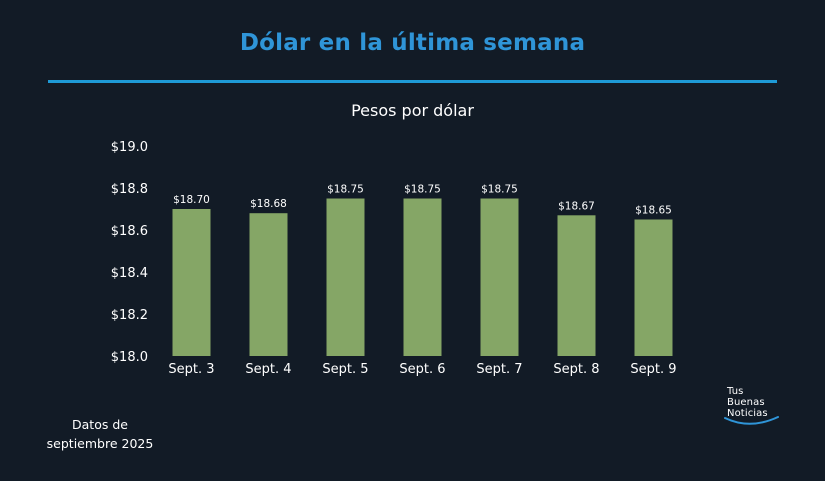 This screenshot has height=481, width=825. What do you see at coordinates (751, 420) in the screenshot?
I see `logo-swoosh-icon` at bounding box center [751, 420].